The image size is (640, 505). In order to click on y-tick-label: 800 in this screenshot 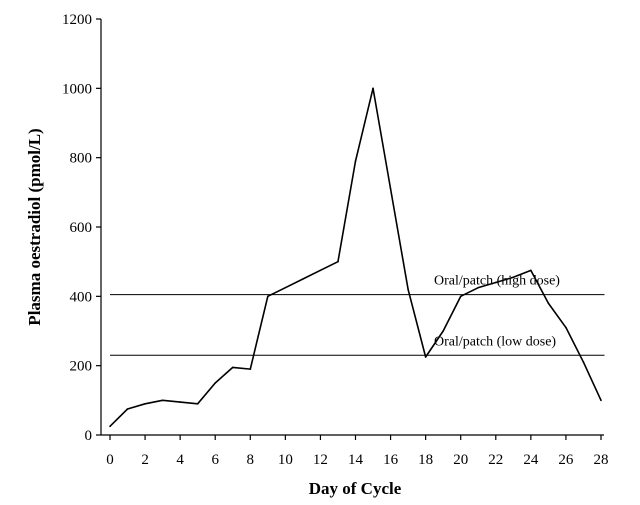, I will do `click(81, 159)`.